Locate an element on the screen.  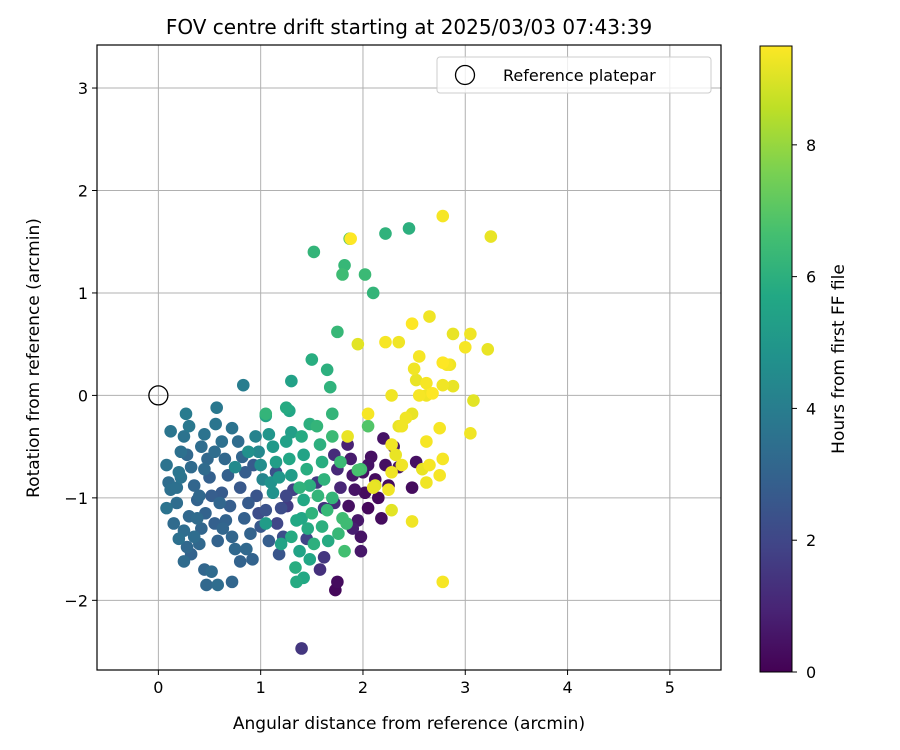
colorbar-tick-label: 8 is located at coordinates (811, 145).